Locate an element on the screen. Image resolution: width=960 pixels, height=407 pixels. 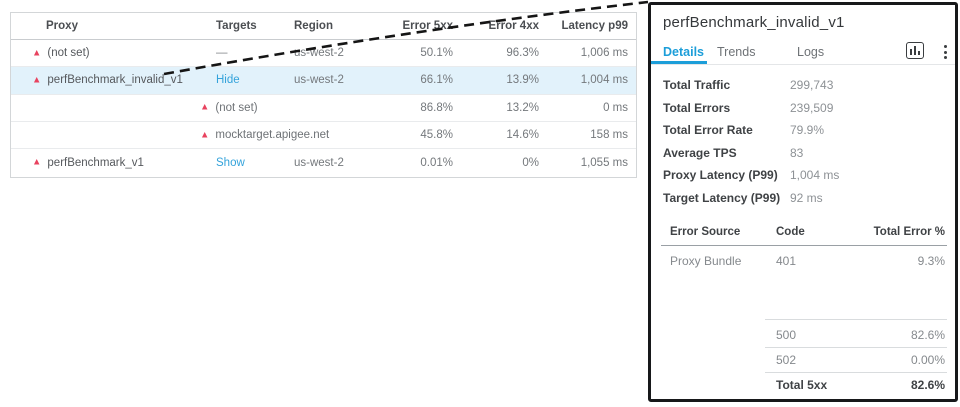
detail-value: 92 ms is located at coordinates (806, 197).